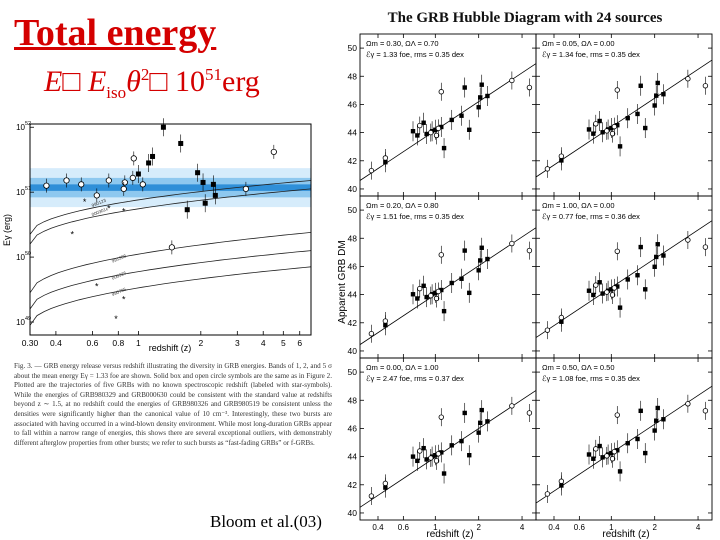  Describe the element at coordinates (53, 81) in the screenshot. I see `formula-e: E` at that location.